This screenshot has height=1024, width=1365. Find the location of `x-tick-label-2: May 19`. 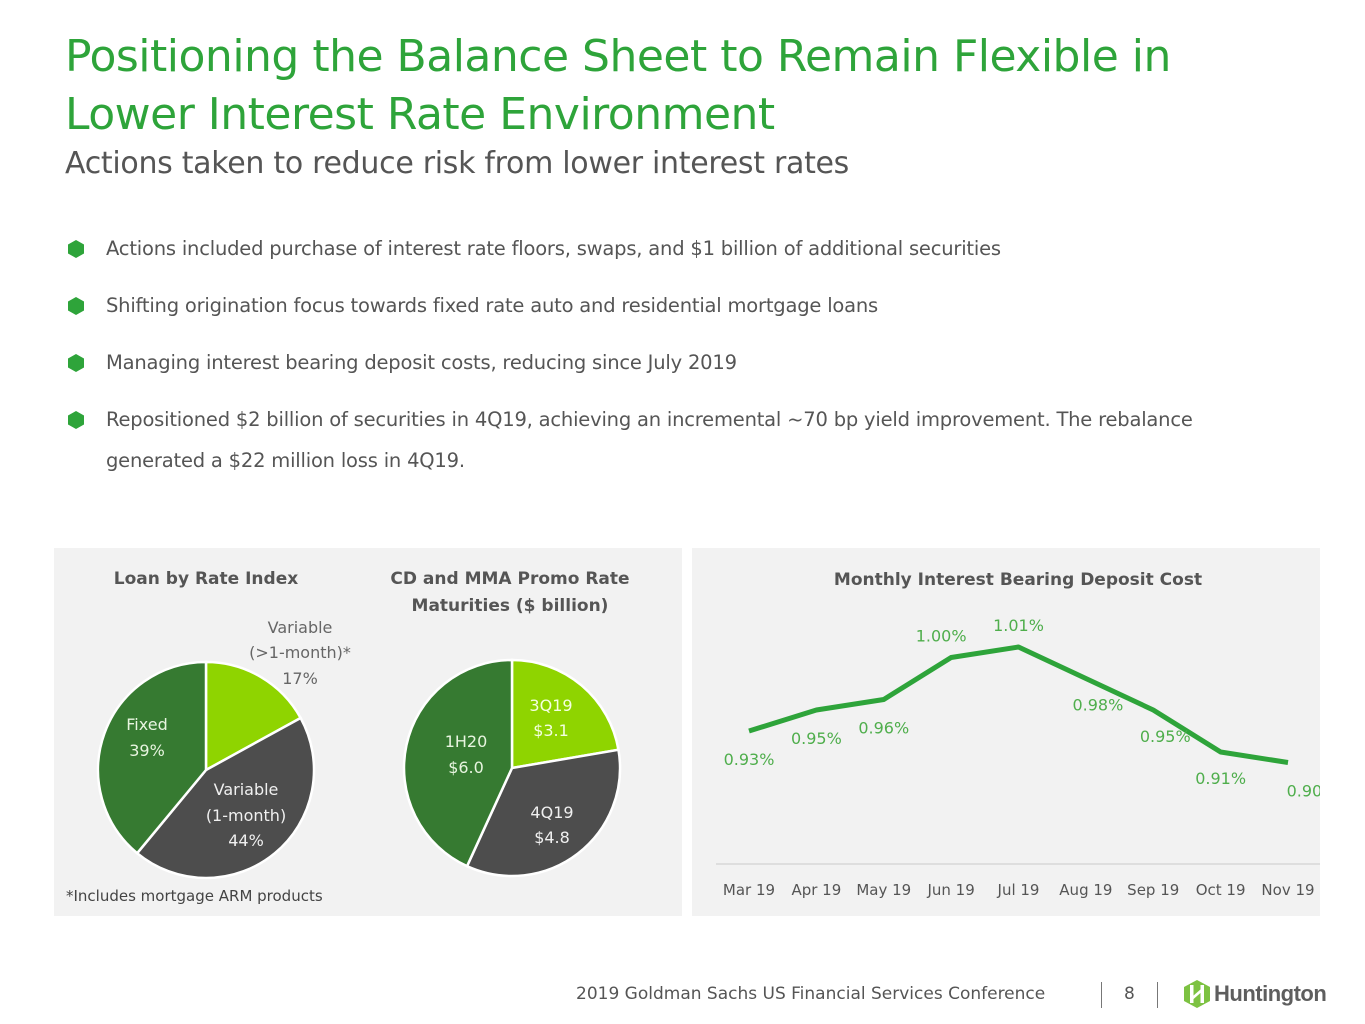

x-tick-label-2: May 19 is located at coordinates (883, 890).